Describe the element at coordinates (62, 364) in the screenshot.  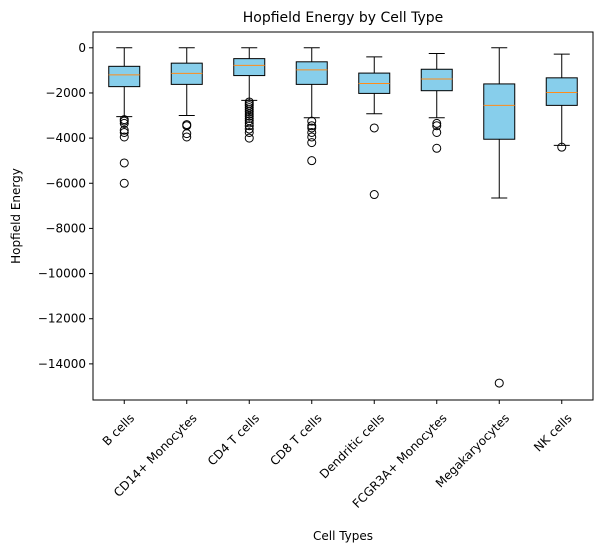
I see `y-tick-label: −14000` at that location.